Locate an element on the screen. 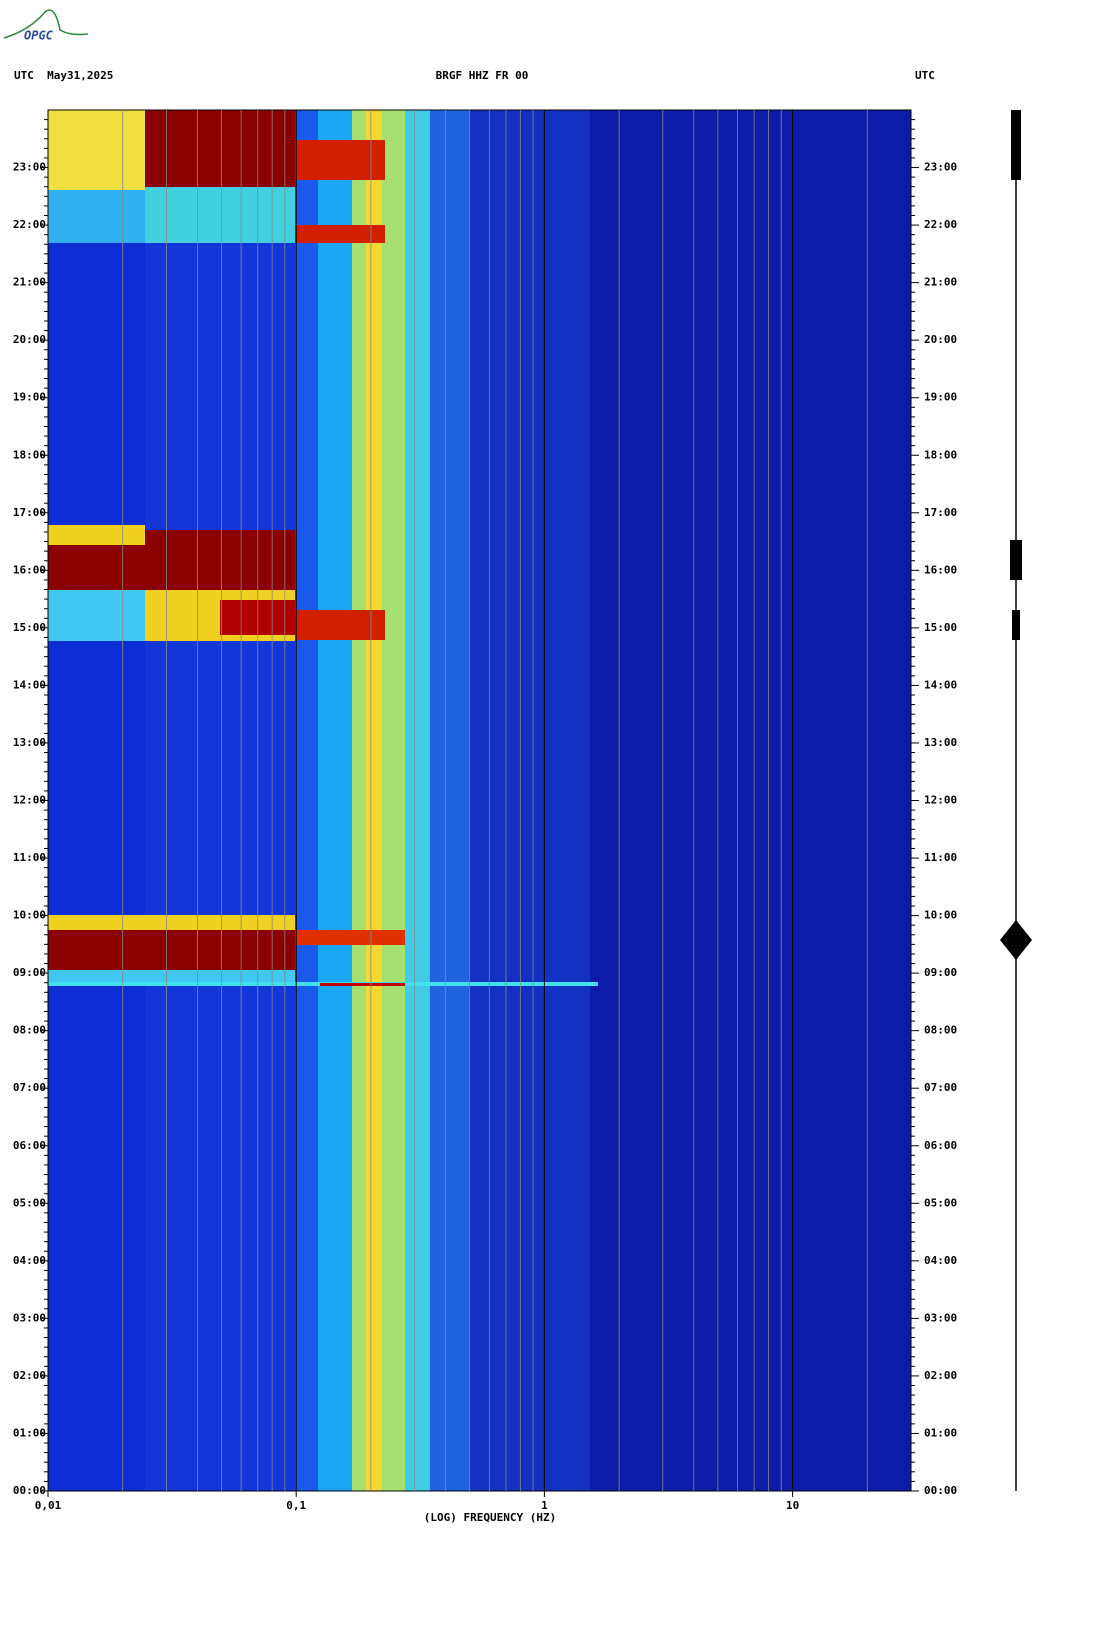 Image resolution: width=1102 pixels, height=1634 pixels. left-header: UTC May31,2025 is located at coordinates (63, 75).